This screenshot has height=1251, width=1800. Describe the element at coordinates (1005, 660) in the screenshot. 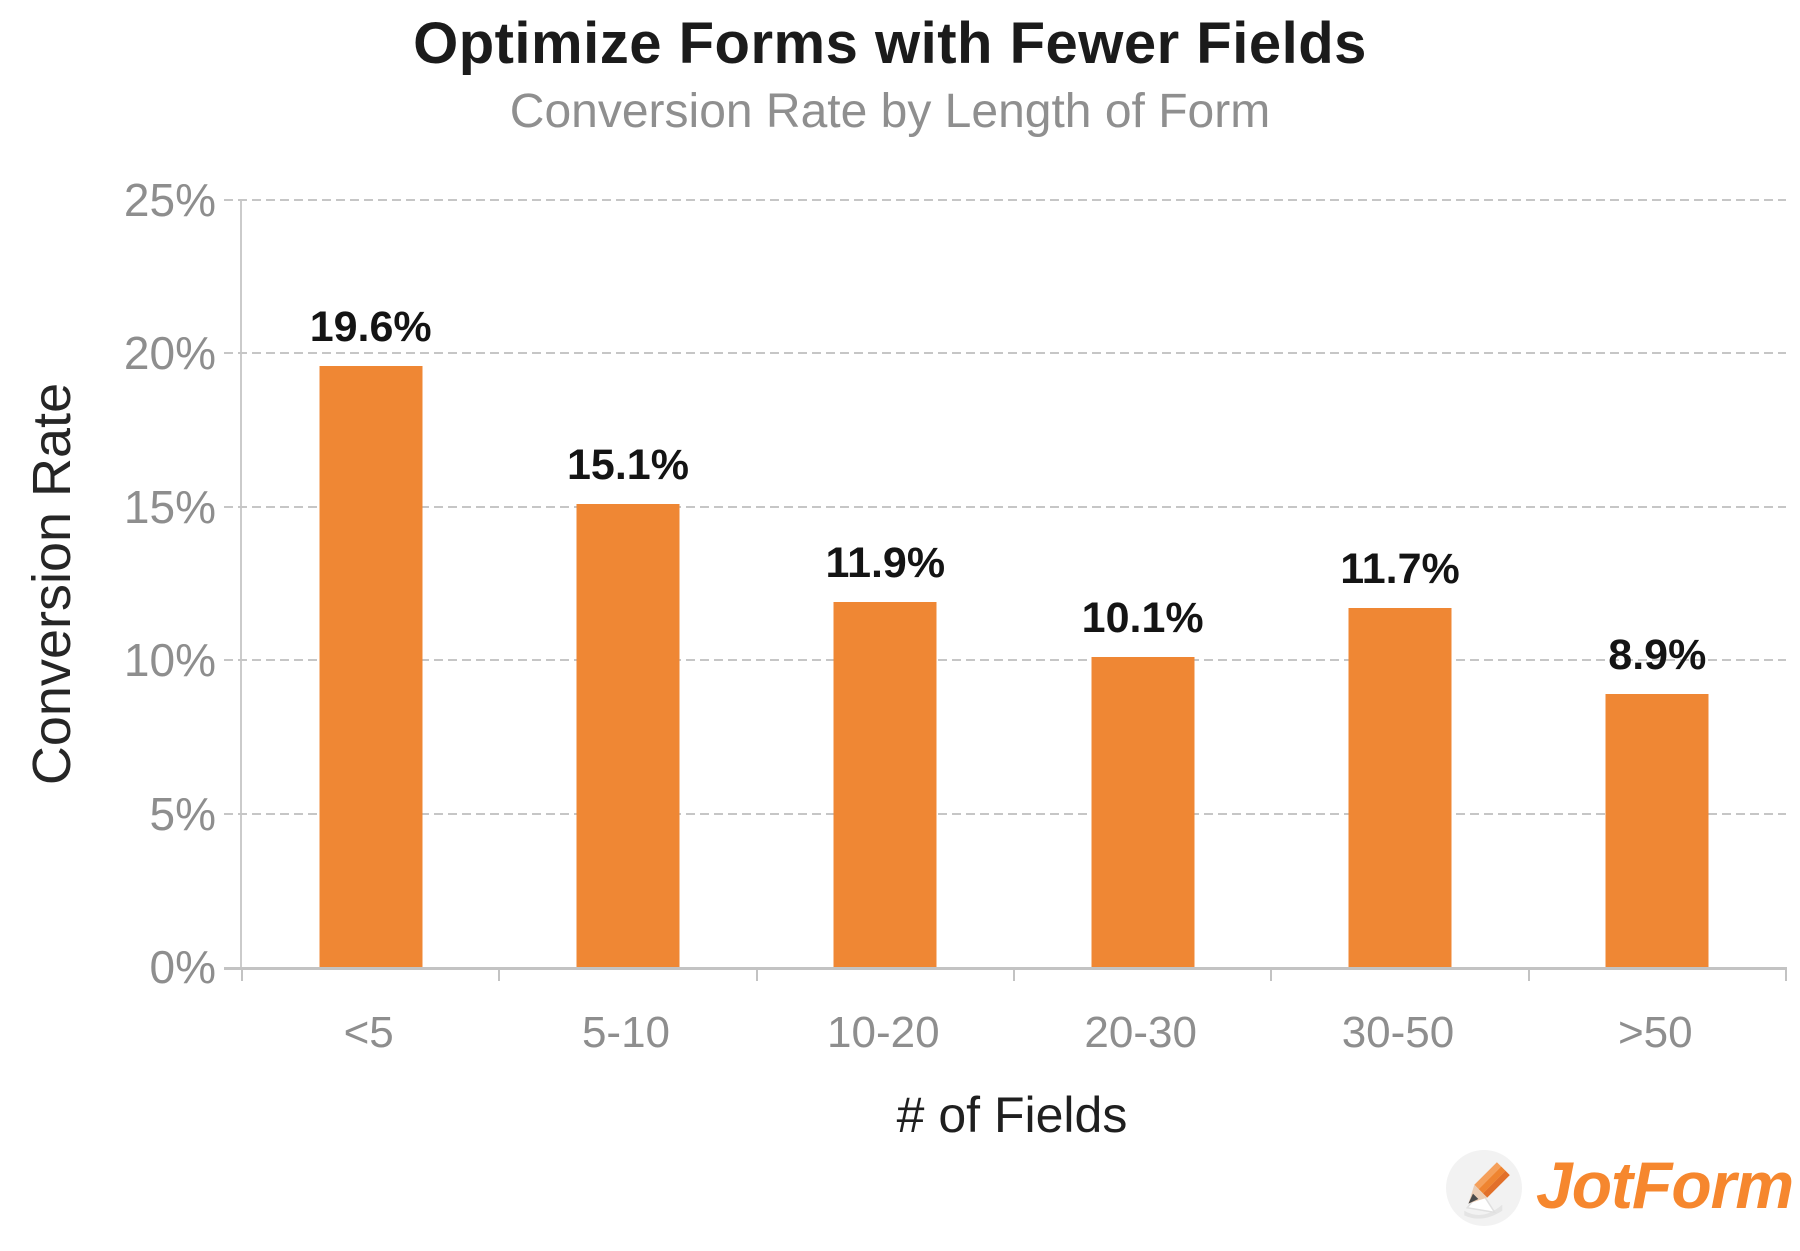

I see `gridline-10%` at that location.